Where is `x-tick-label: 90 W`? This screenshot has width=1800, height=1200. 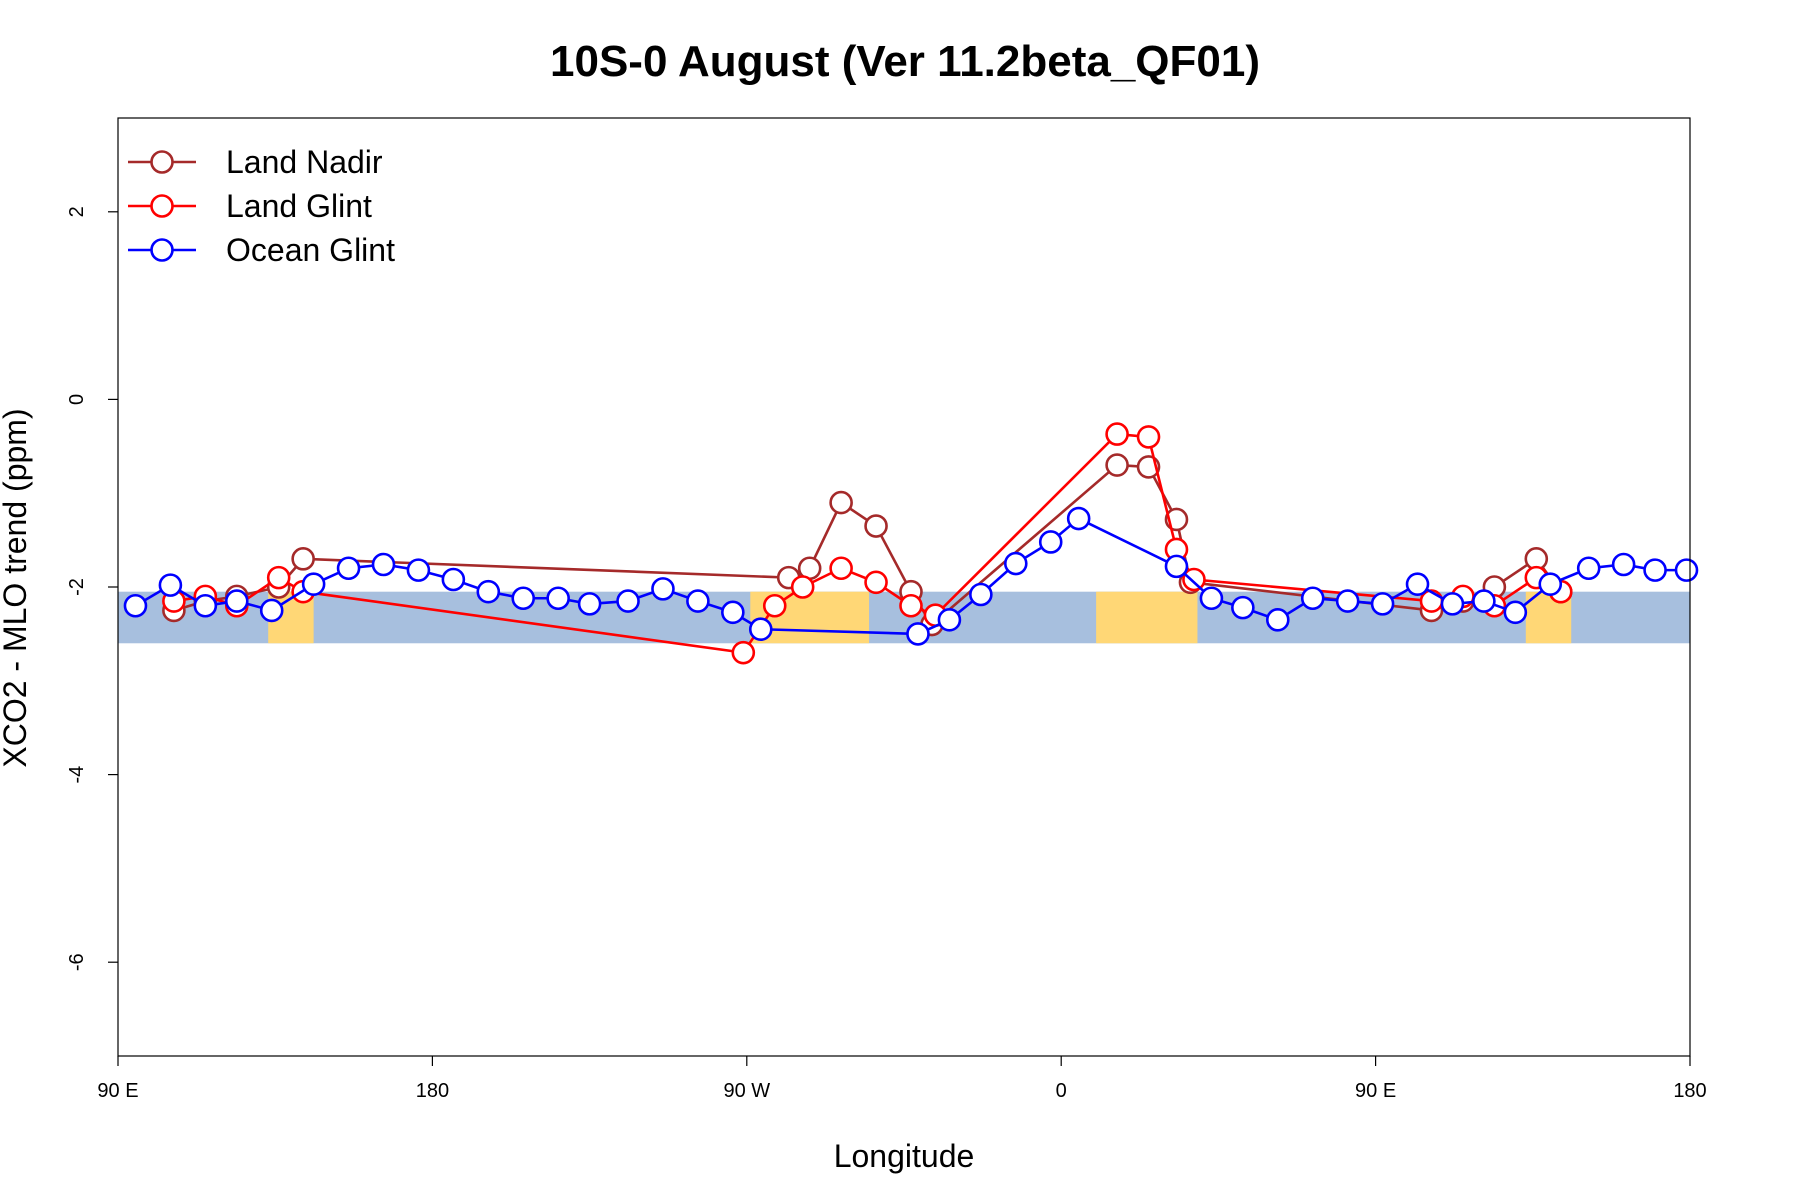
x-tick-label: 90 W is located at coordinates (746, 1091).